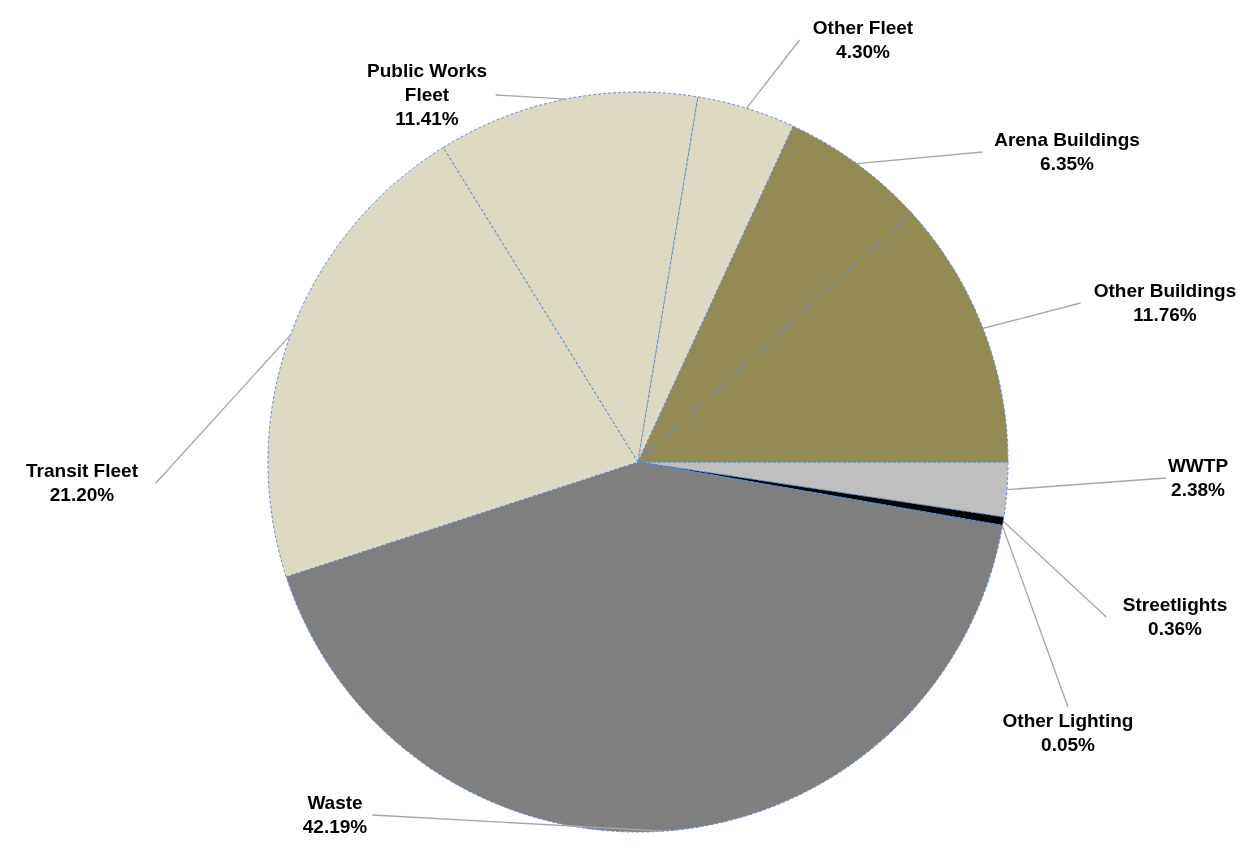 The image size is (1255, 865). What do you see at coordinates (82, 470) in the screenshot?
I see `slice-label: Transit Fleet` at bounding box center [82, 470].